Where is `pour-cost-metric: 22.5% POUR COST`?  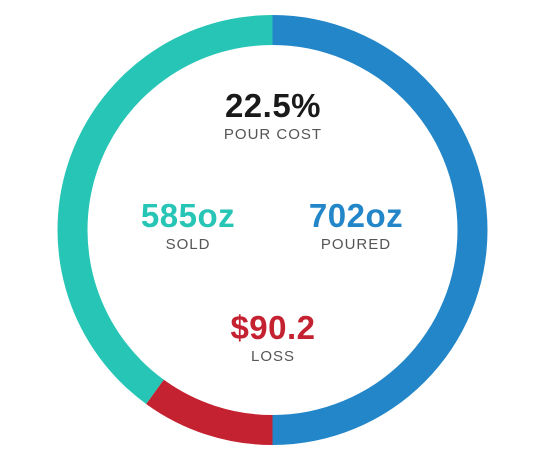 pour-cost-metric: 22.5% POUR COST is located at coordinates (273, 116).